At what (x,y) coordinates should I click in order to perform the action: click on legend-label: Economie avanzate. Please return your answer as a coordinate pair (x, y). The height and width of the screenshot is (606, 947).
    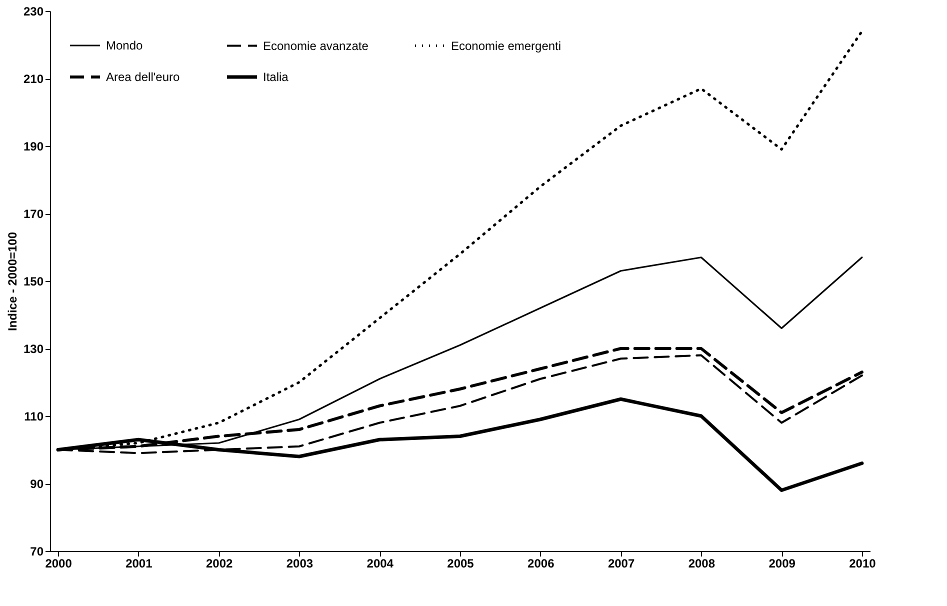
    Looking at the image, I should click on (316, 45).